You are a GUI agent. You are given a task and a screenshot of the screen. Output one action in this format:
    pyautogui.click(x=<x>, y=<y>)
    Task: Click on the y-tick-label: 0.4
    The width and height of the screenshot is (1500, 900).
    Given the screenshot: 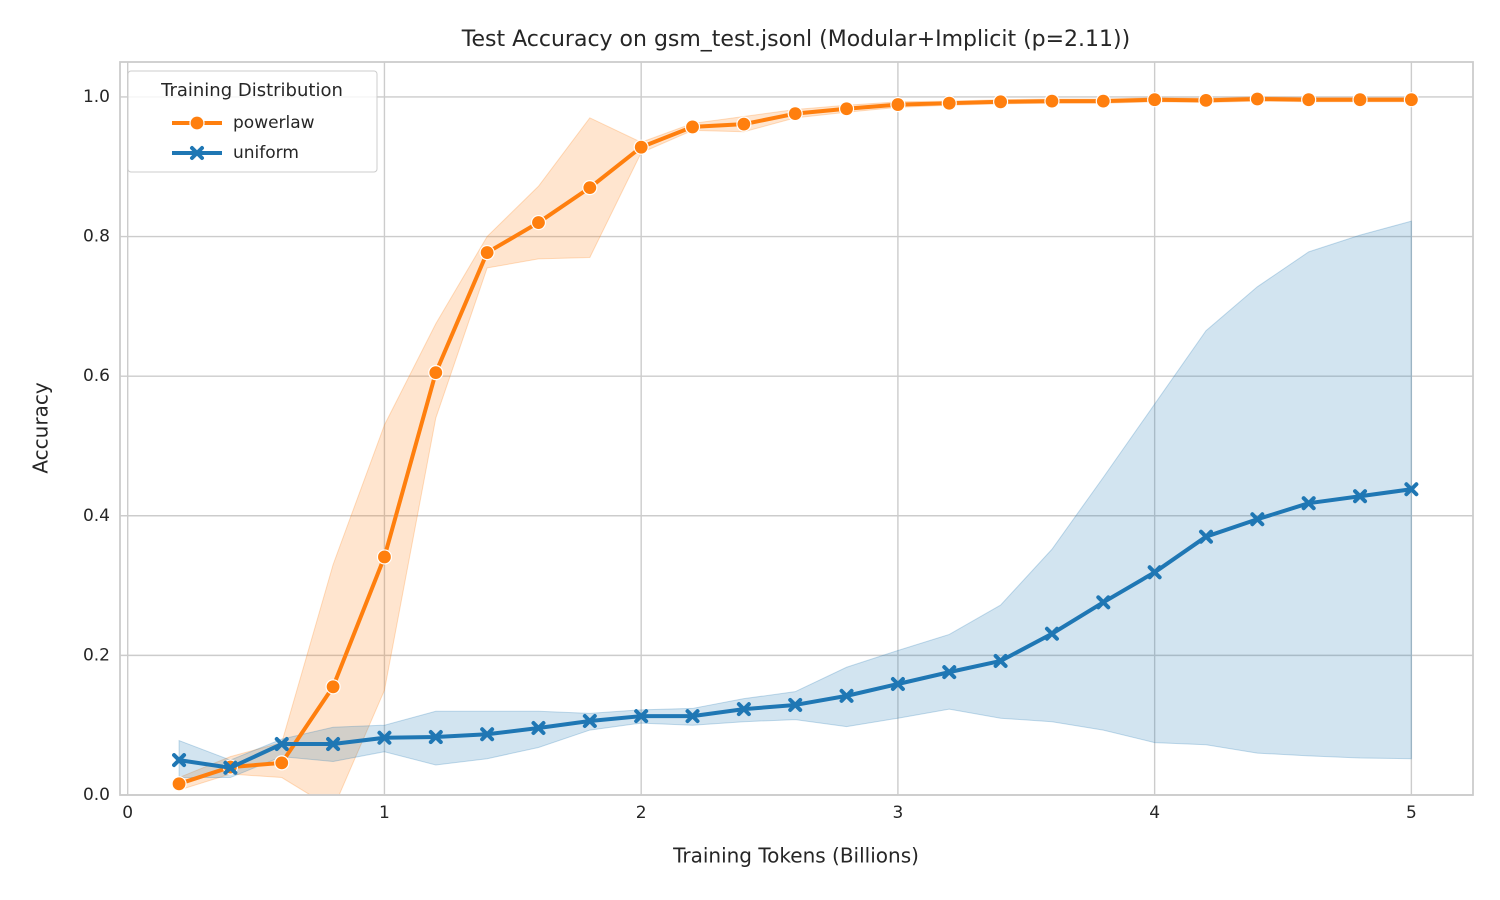 What is the action you would take?
    pyautogui.click(x=96, y=516)
    